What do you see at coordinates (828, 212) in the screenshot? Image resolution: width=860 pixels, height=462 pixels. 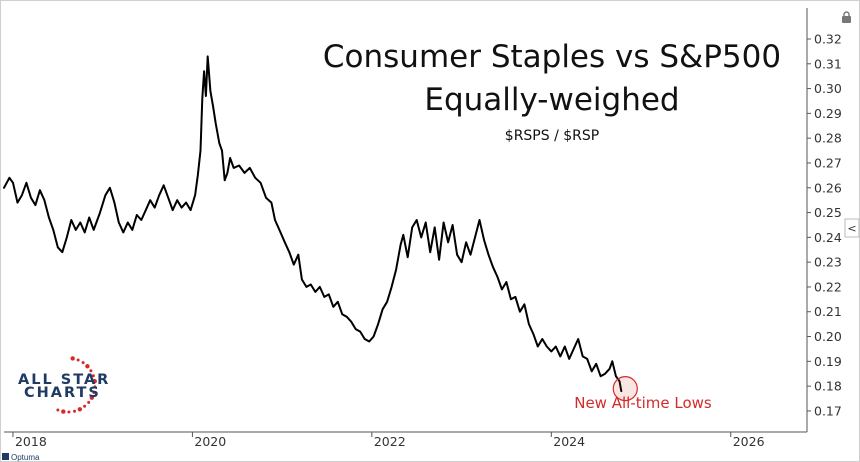 I see `y-tick-label: 0.25` at bounding box center [828, 212].